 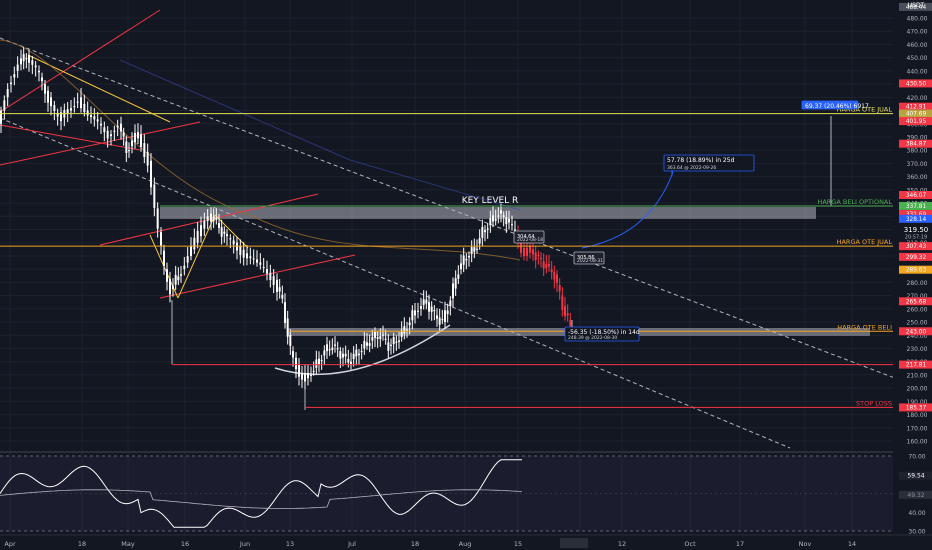 I want to click on price-label-5: 384.87, so click(x=916, y=145).